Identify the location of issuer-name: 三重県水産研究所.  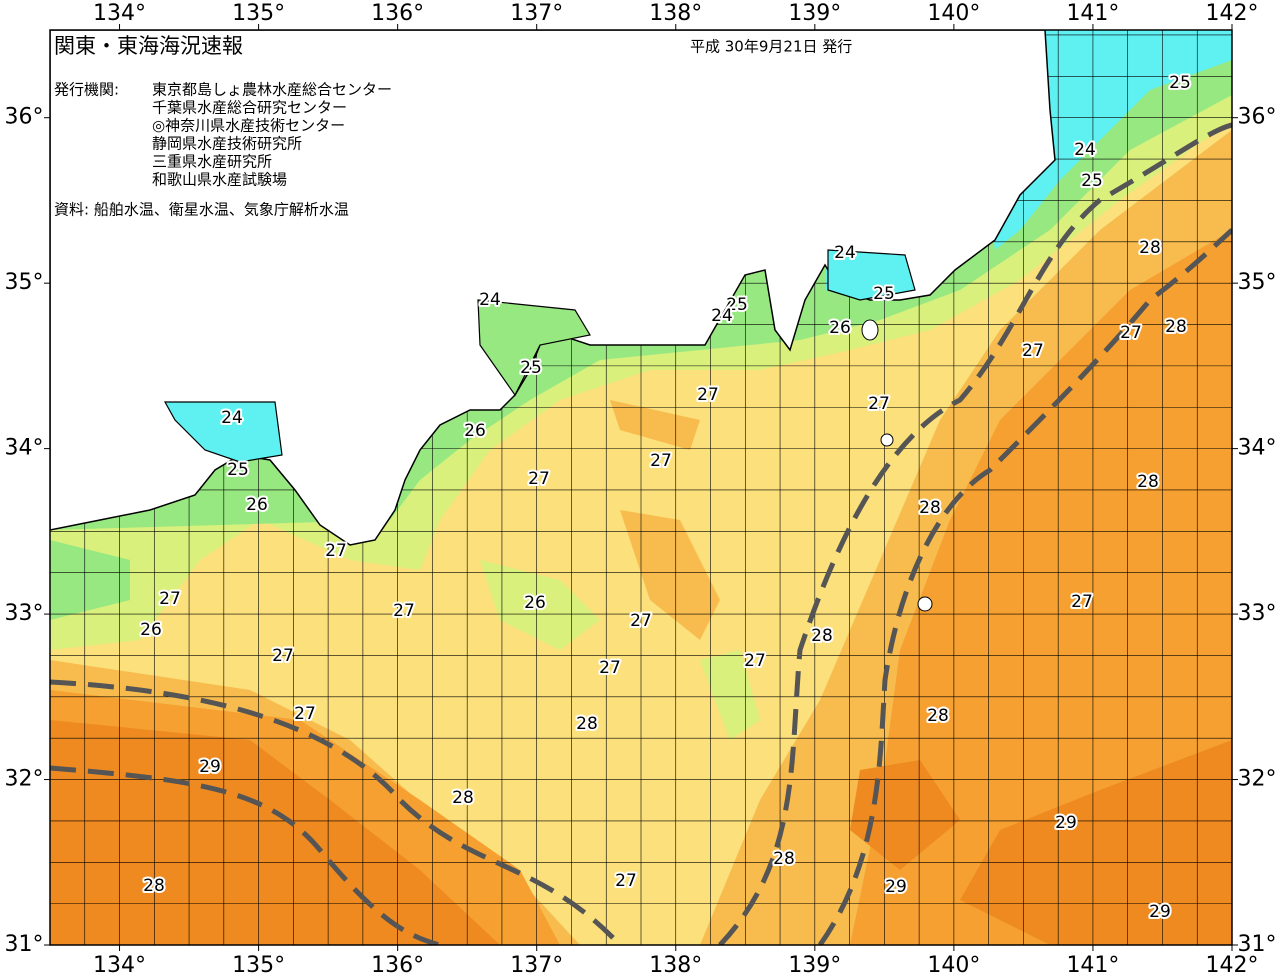
(212, 162).